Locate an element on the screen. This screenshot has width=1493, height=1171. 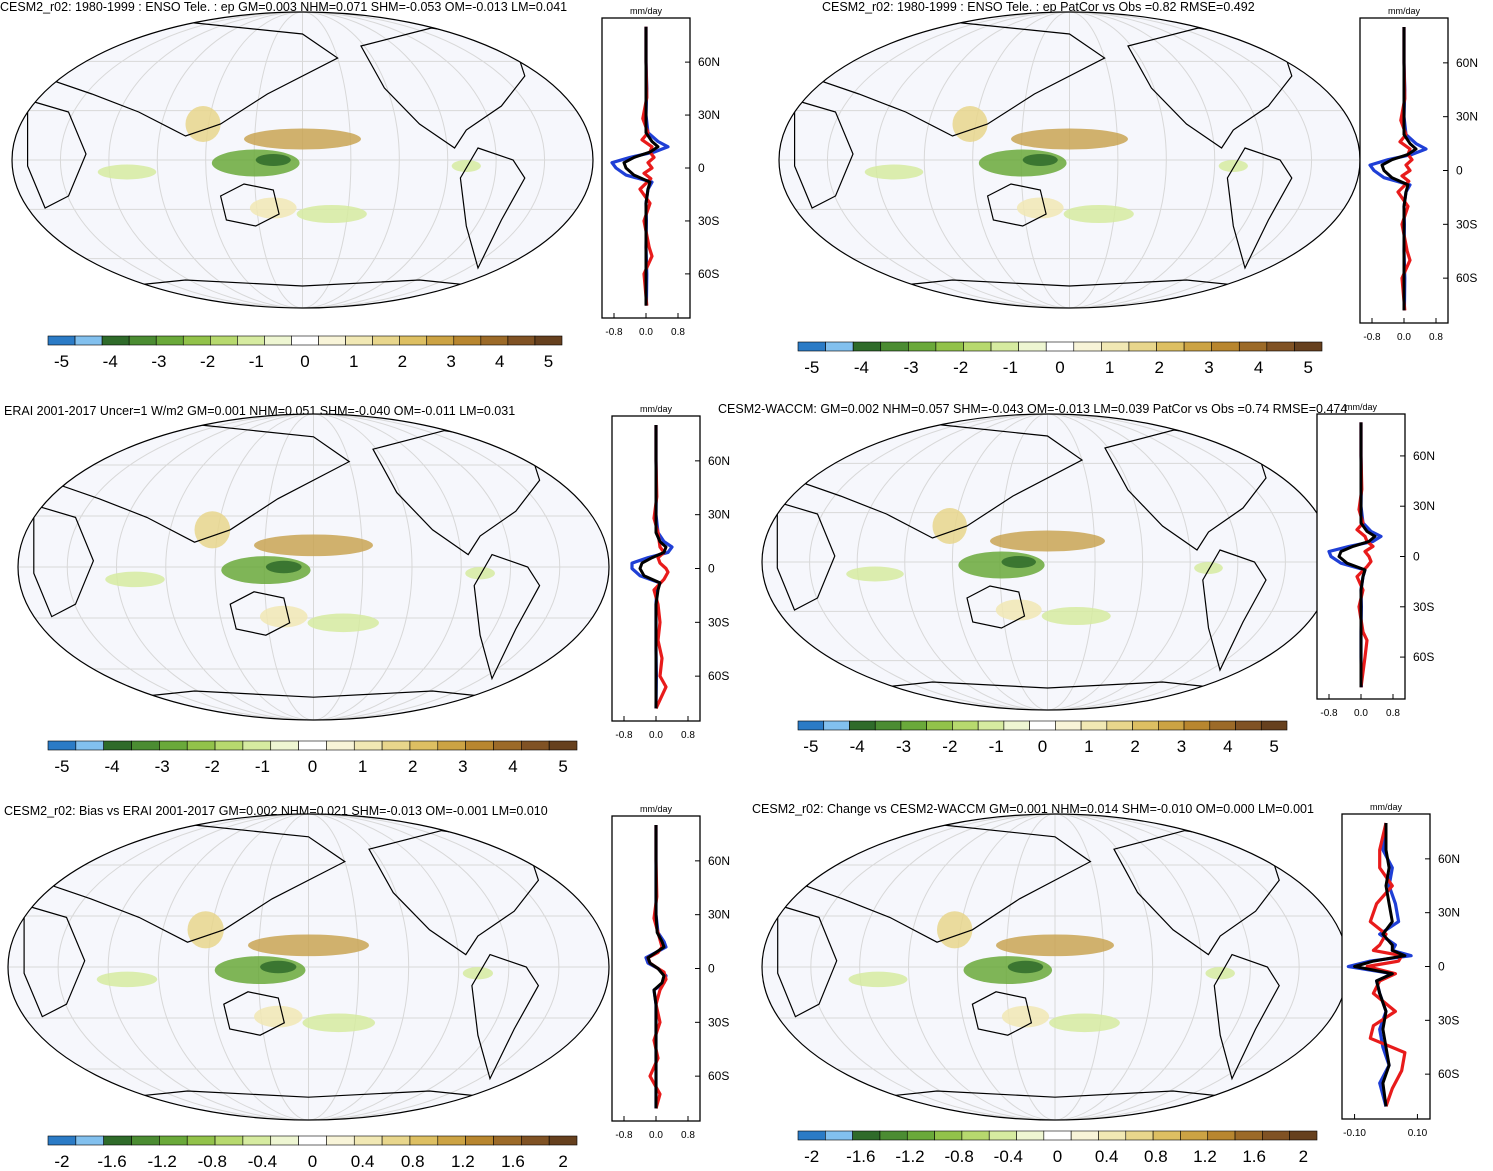
map-panel-waccm is located at coordinates (1047, 562).